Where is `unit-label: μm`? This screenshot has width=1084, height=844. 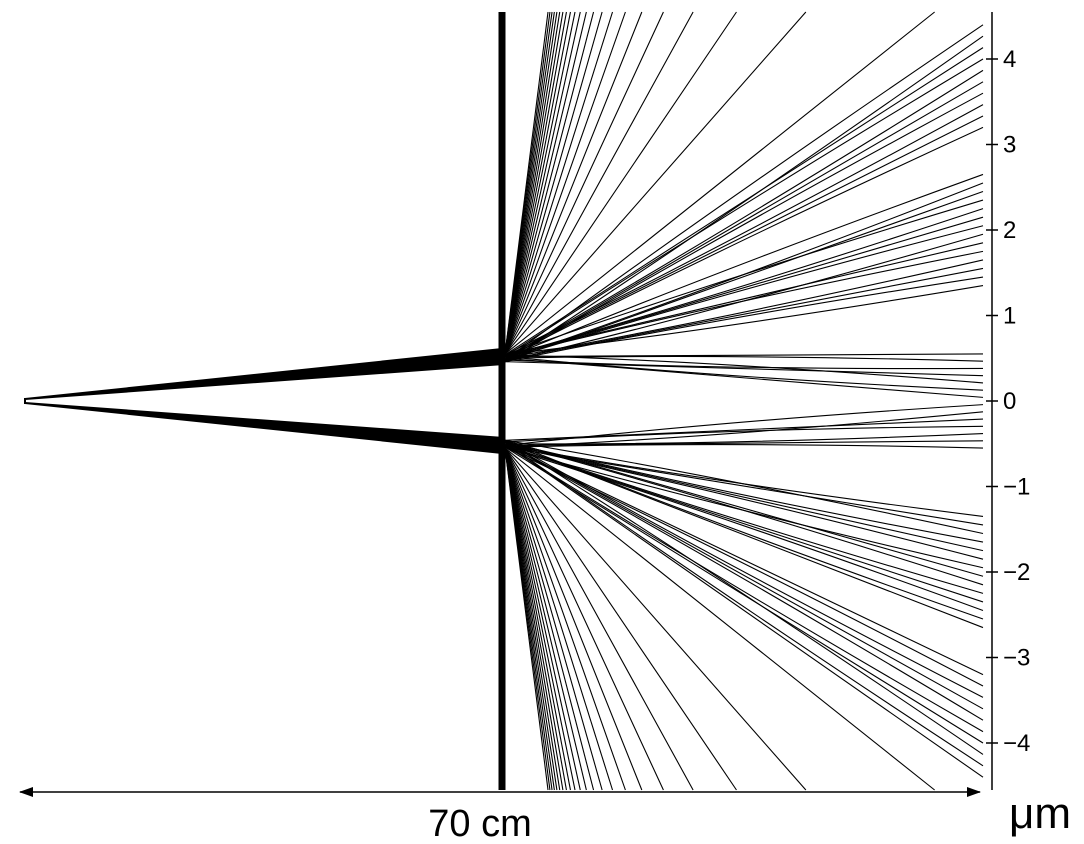 unit-label: μm is located at coordinates (1040, 813).